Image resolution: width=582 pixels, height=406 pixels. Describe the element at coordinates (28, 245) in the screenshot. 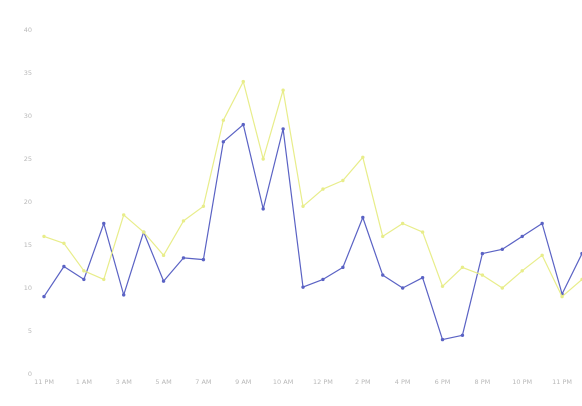

I see `y-tick-label: 15` at that location.